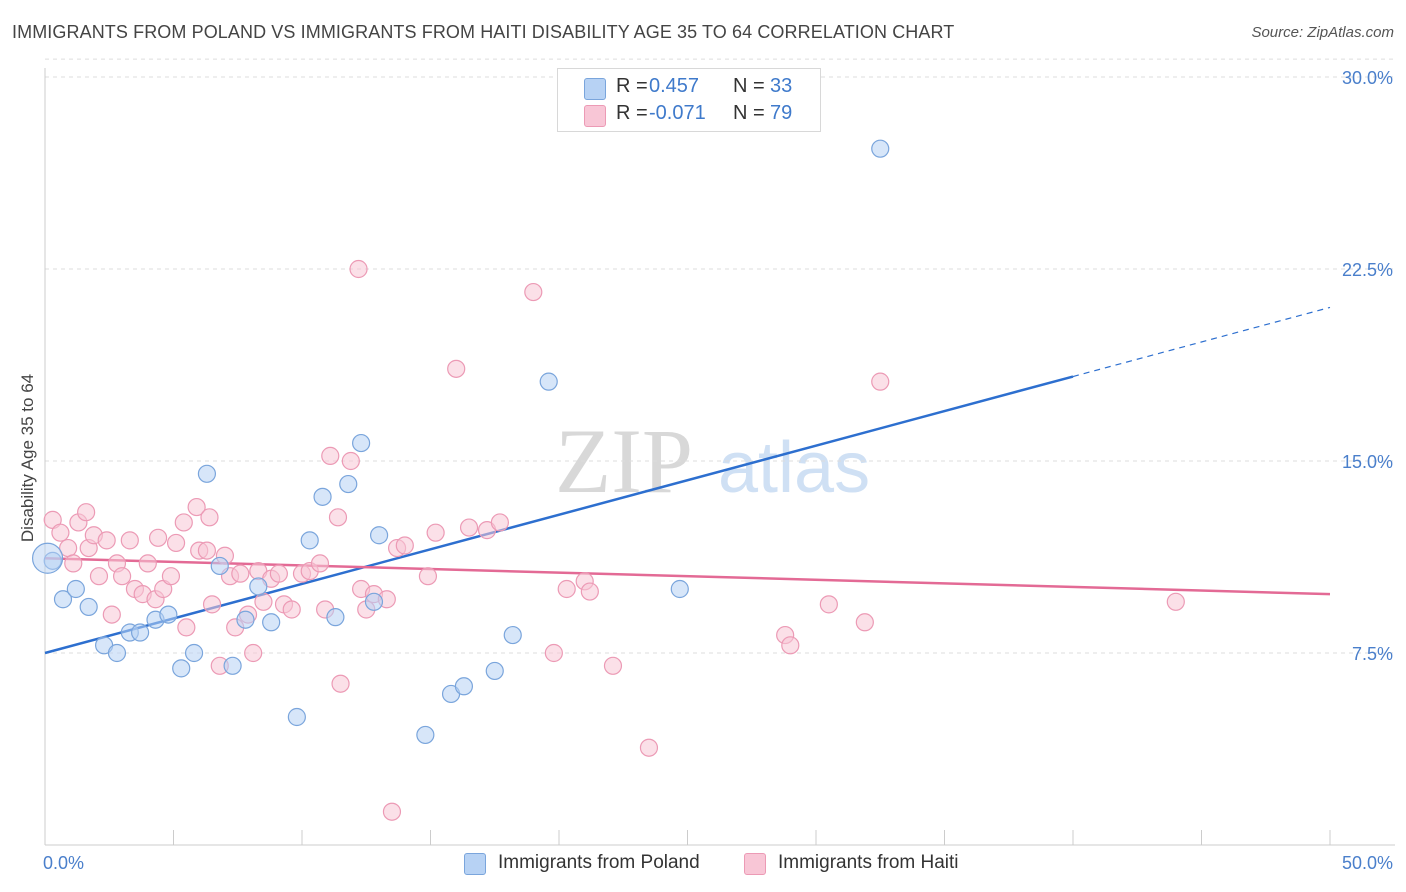 The image size is (1406, 892). I want to click on legend-swatch-haiti, so click(595, 116).